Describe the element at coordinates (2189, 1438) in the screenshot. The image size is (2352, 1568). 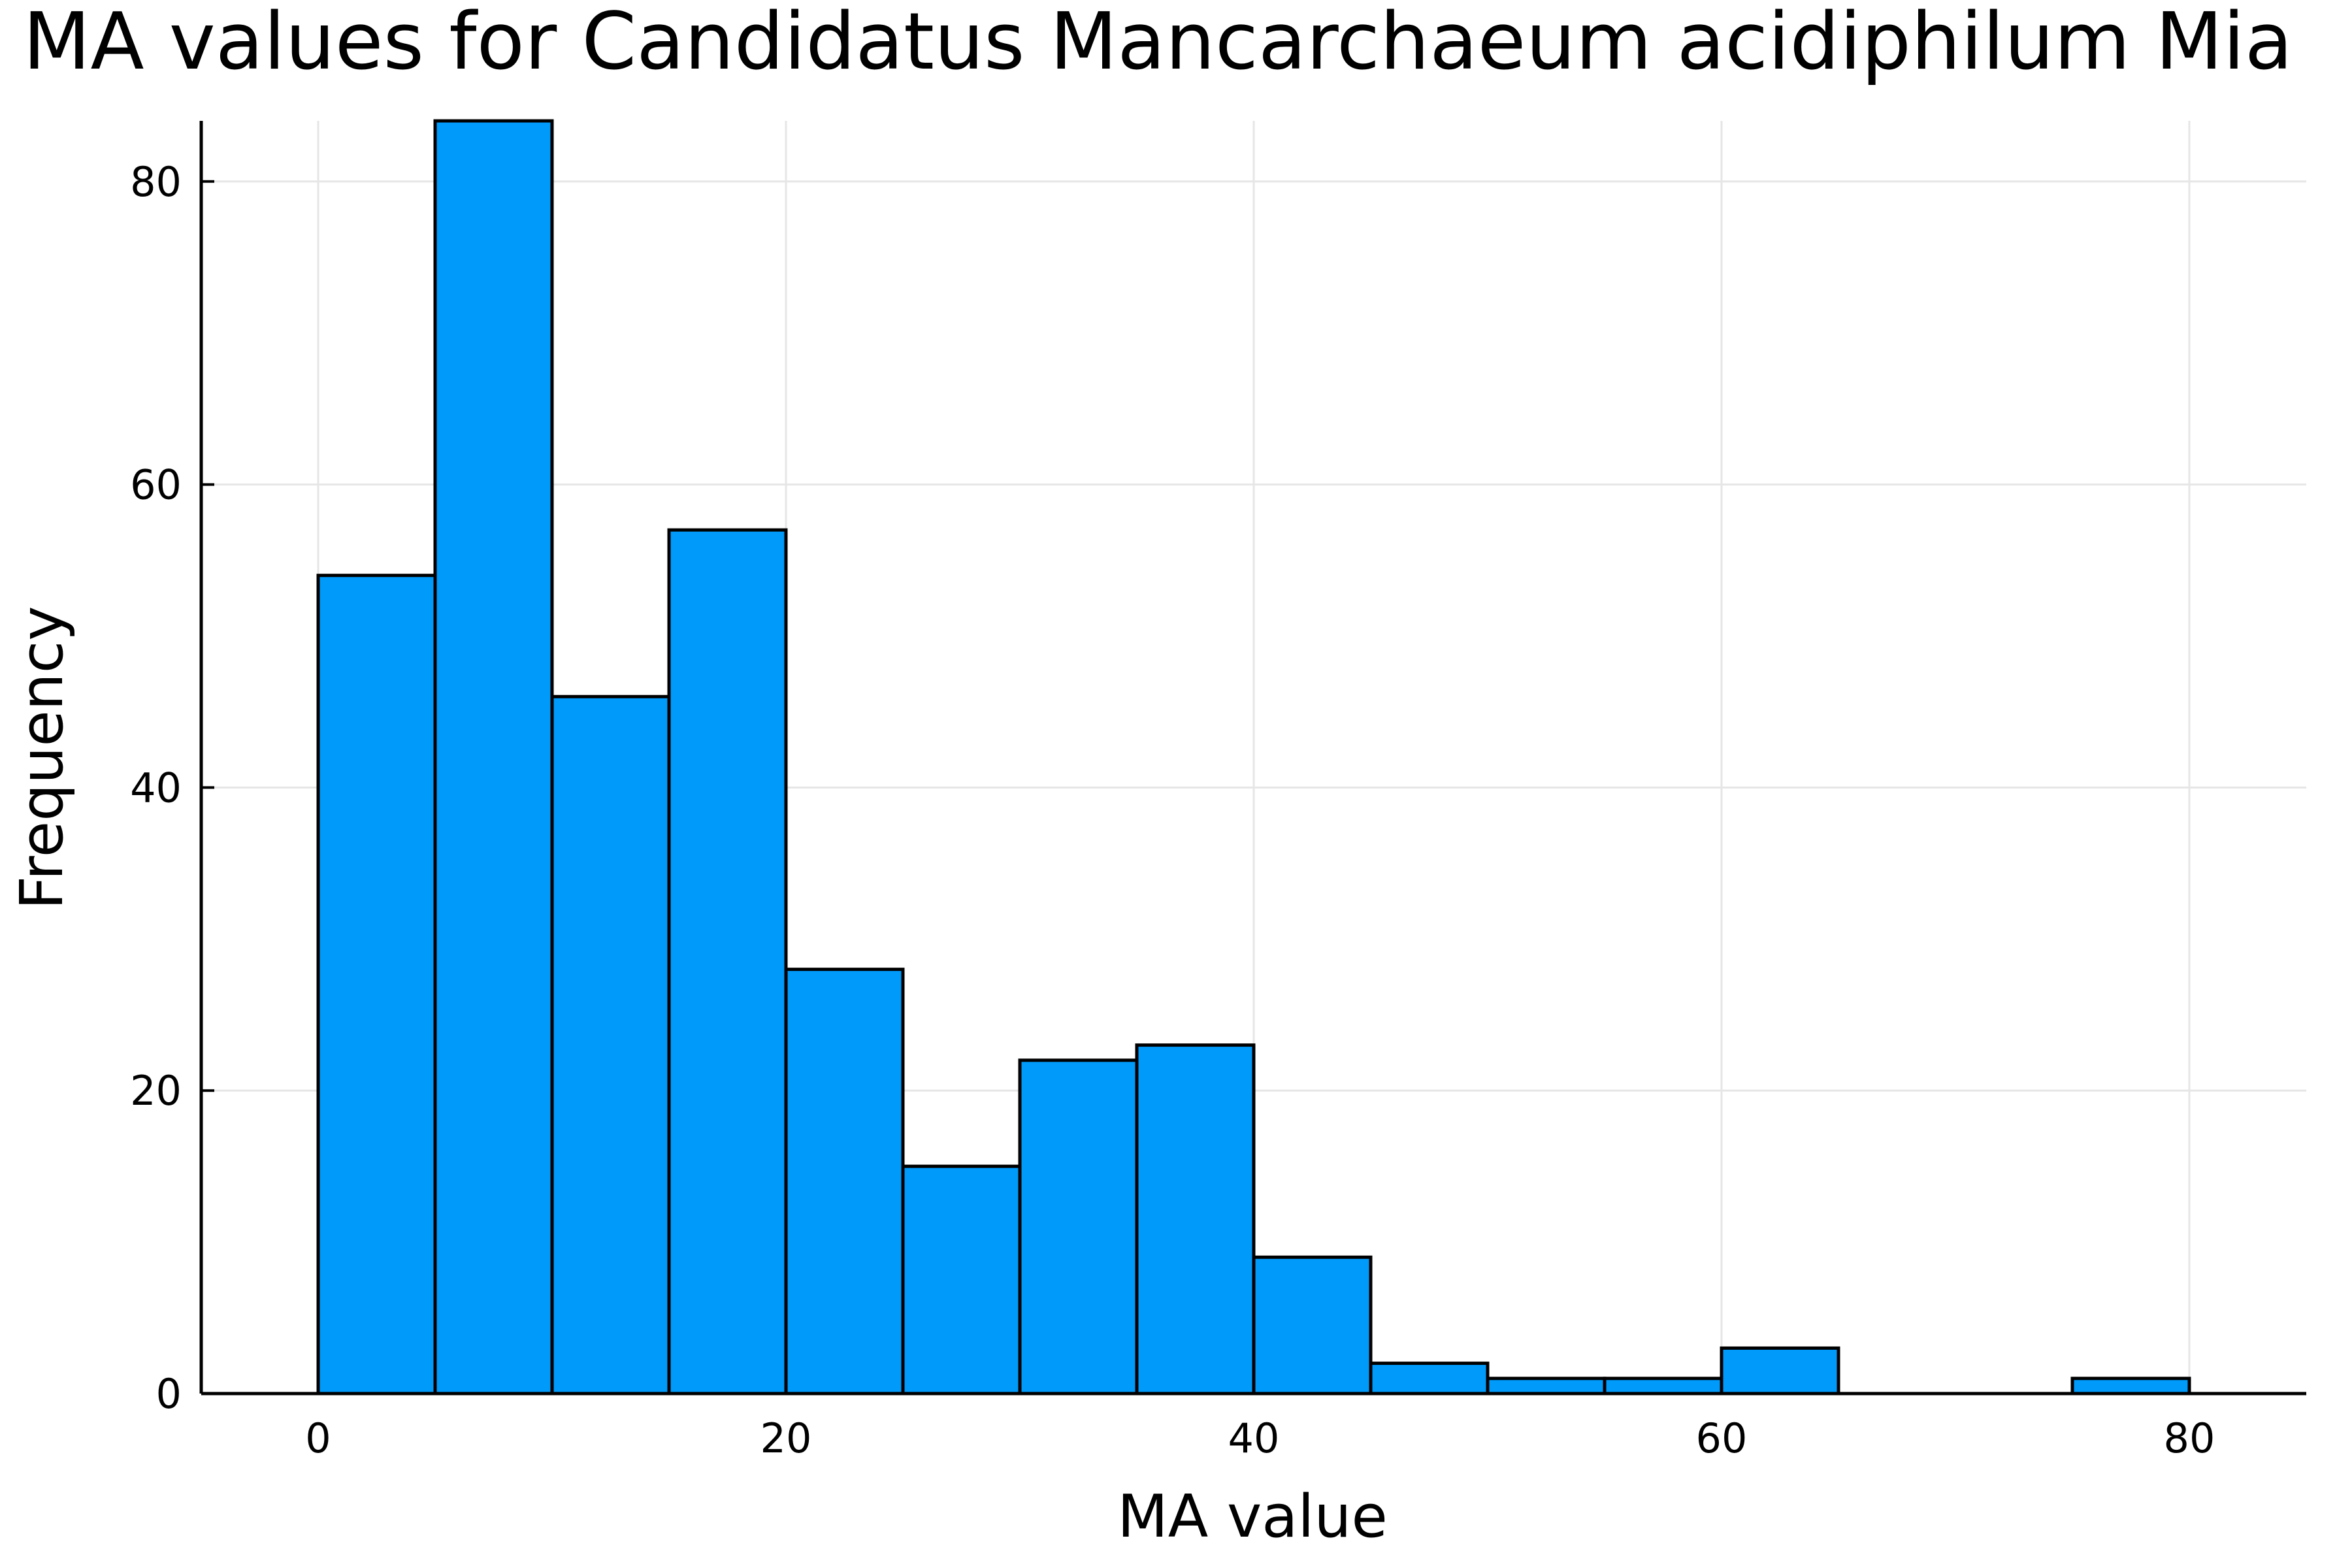
I see `x-tick-label: 80` at that location.